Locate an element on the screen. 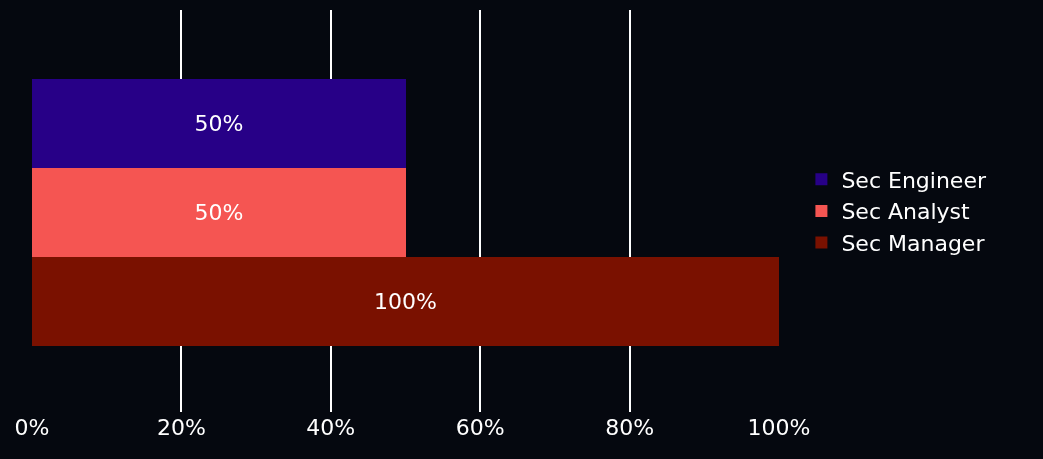 The height and width of the screenshot is (459, 1043). x-tick-label: 40% is located at coordinates (331, 427).